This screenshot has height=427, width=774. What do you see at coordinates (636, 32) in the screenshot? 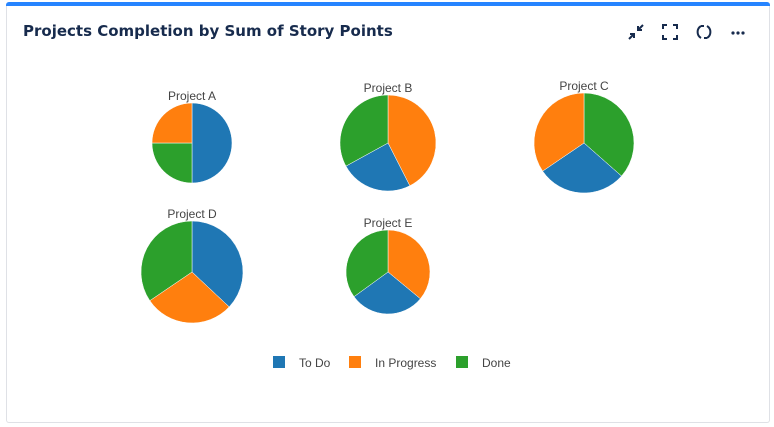
I see `collapse-icon` at bounding box center [636, 32].